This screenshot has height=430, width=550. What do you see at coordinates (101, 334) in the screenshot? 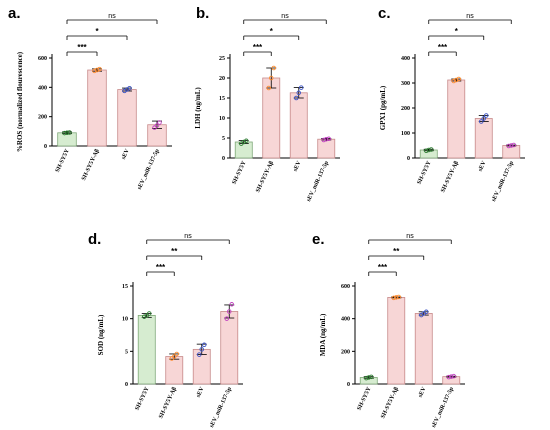
I see `y-axis-title: SOD (ng/mL)` at bounding box center [101, 334].